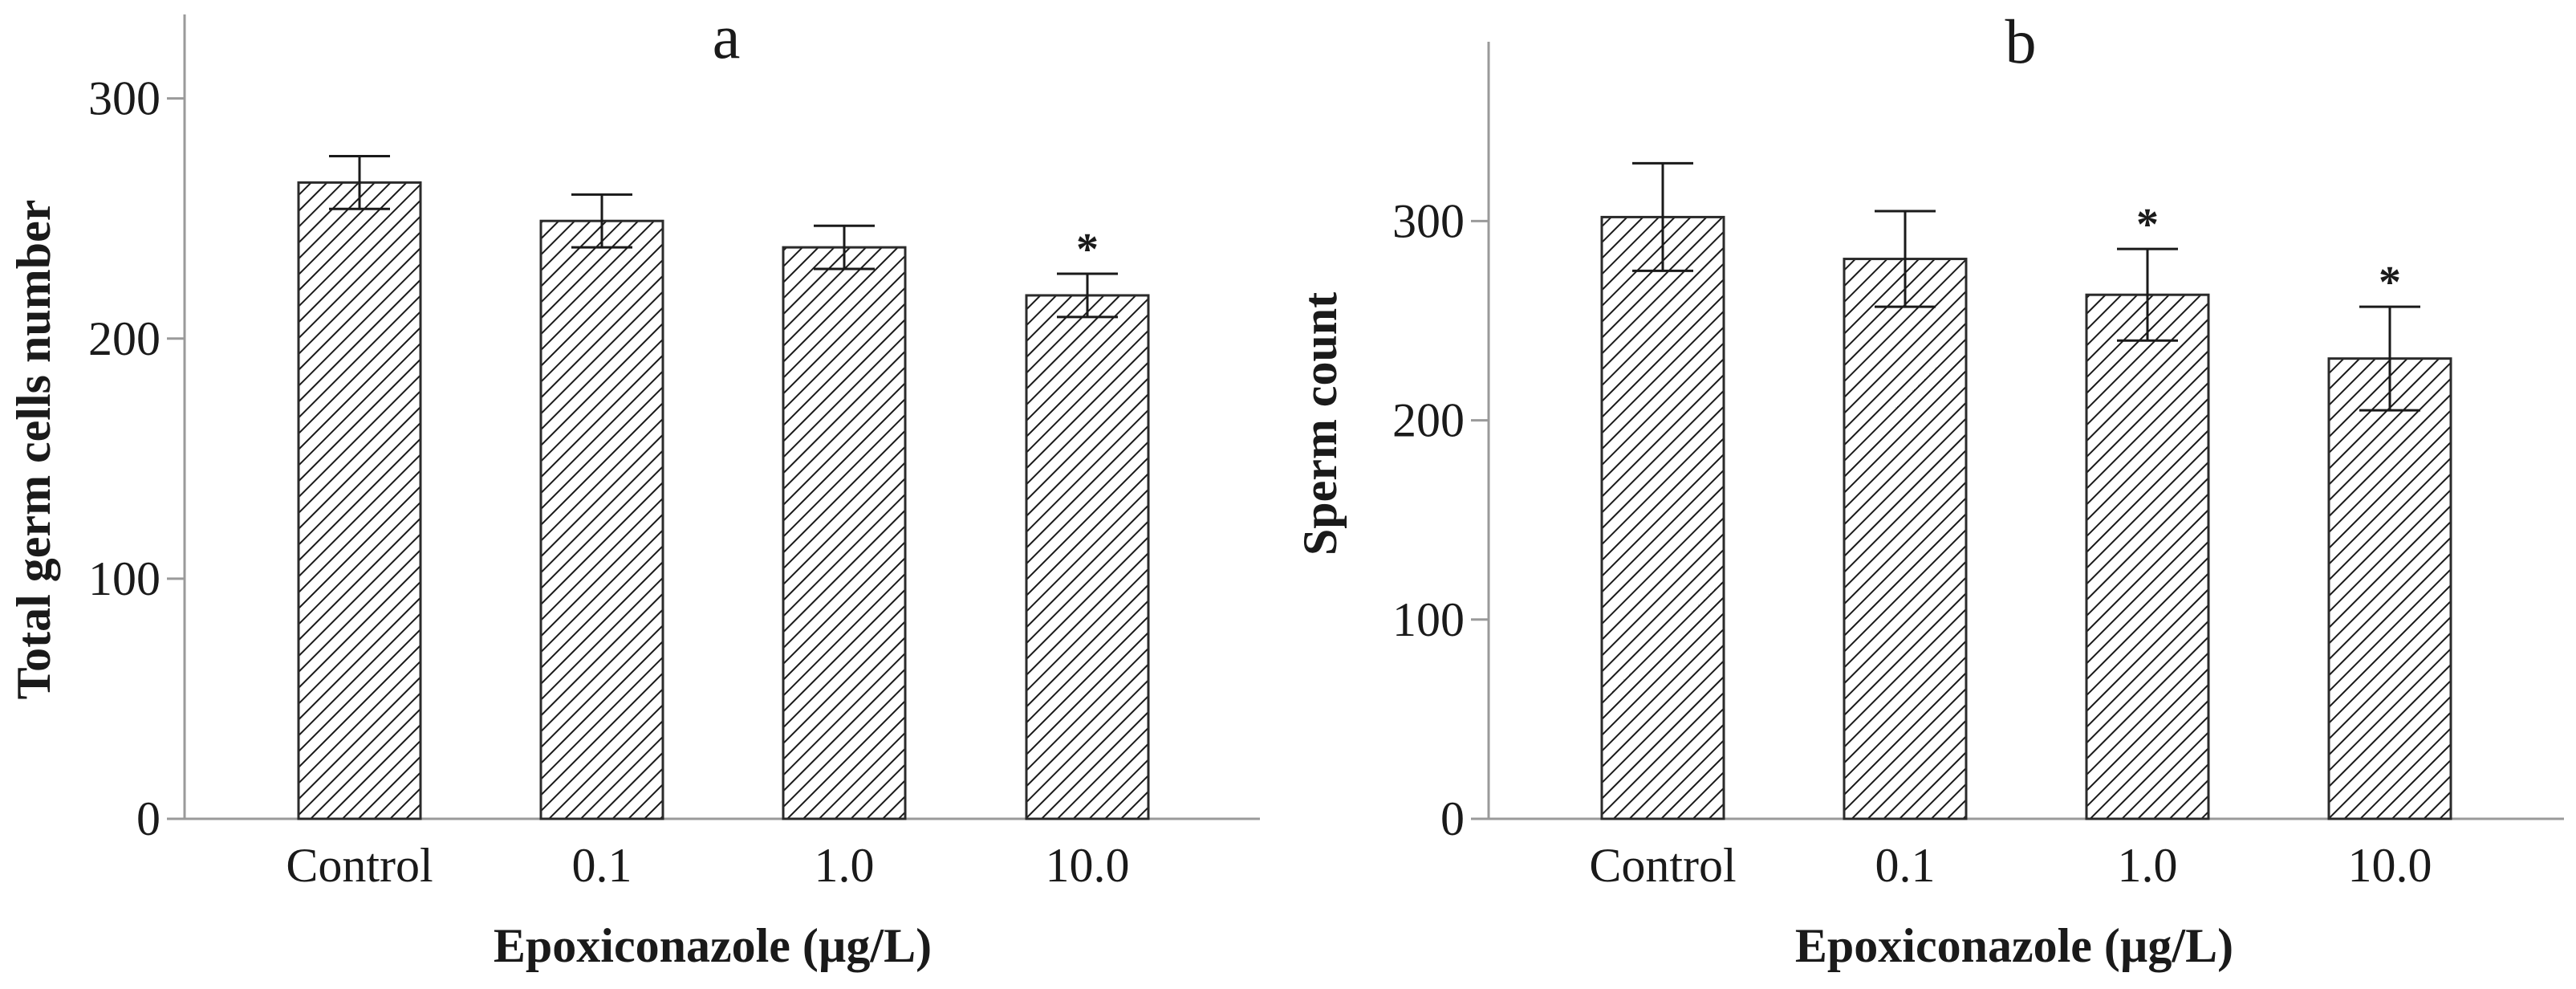 The width and height of the screenshot is (2576, 989). What do you see at coordinates (124, 578) in the screenshot?
I see `panel-a-y-tick-label: 100` at bounding box center [124, 578].